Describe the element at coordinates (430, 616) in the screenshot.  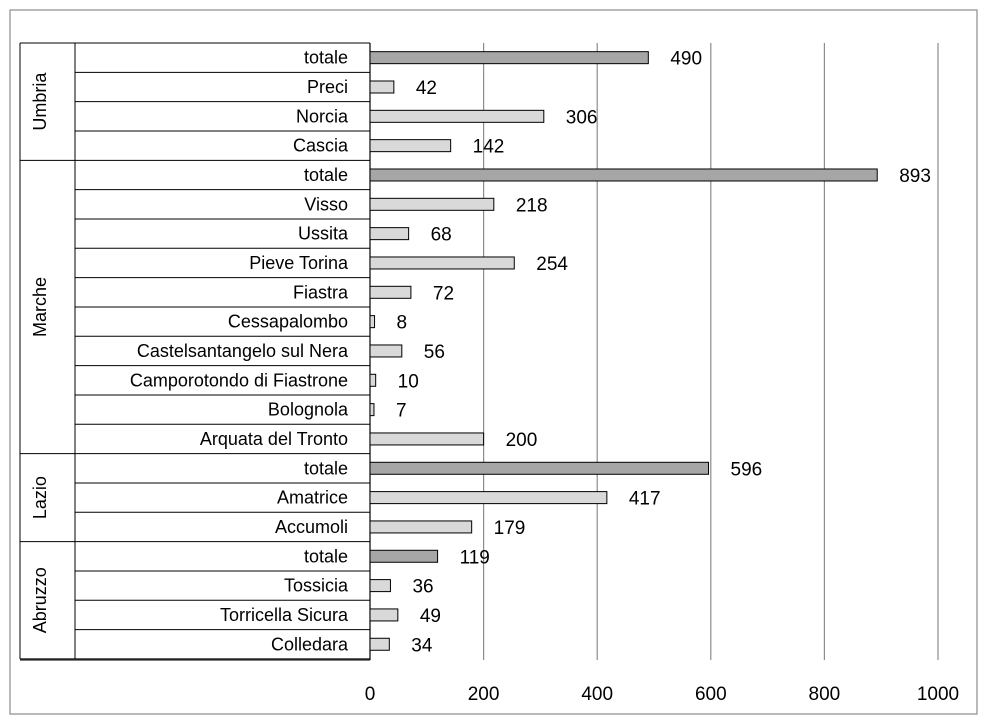
I see `data-label-3-2: 49` at that location.